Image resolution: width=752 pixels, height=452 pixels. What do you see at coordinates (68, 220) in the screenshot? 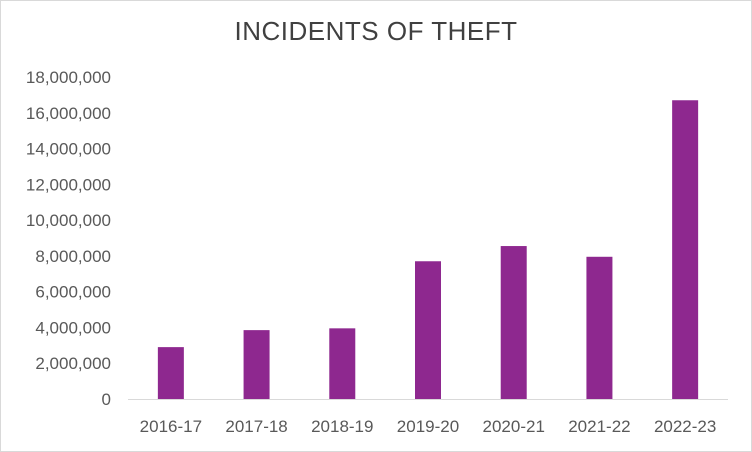
I see `y-tick-label: 10,000,000` at bounding box center [68, 220].